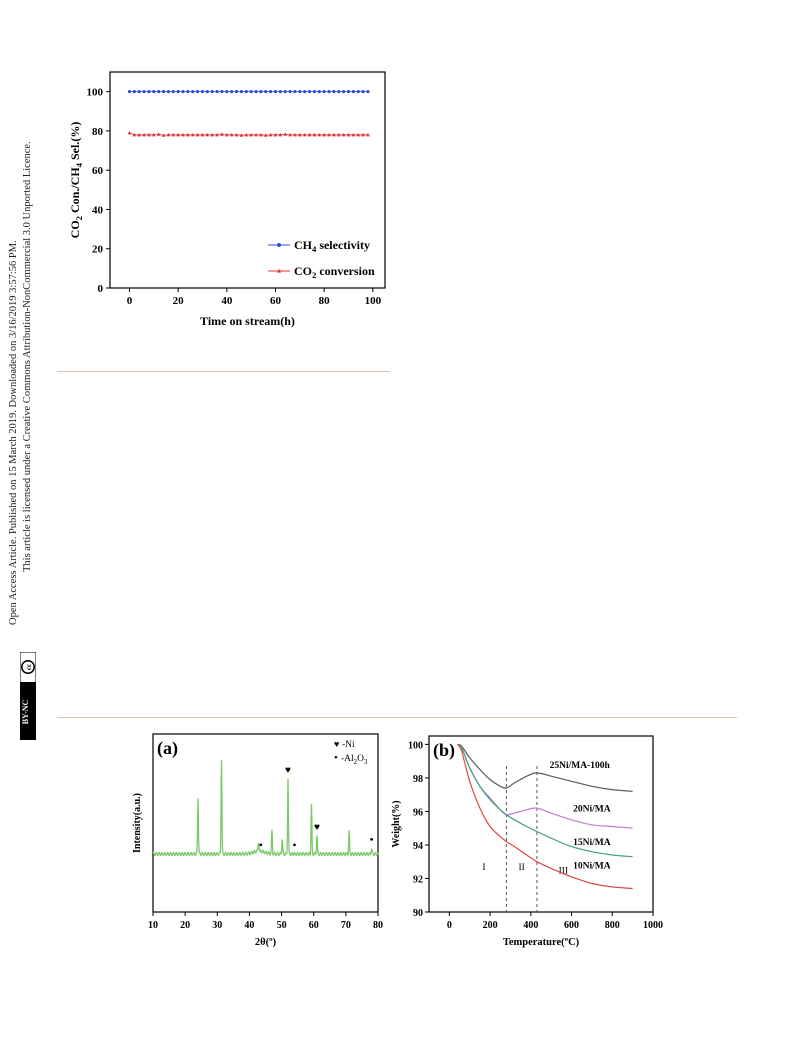 This screenshot has width=793, height=1039. What do you see at coordinates (653, 925) in the screenshot?
I see `x-tick-label: 1000` at bounding box center [653, 925].